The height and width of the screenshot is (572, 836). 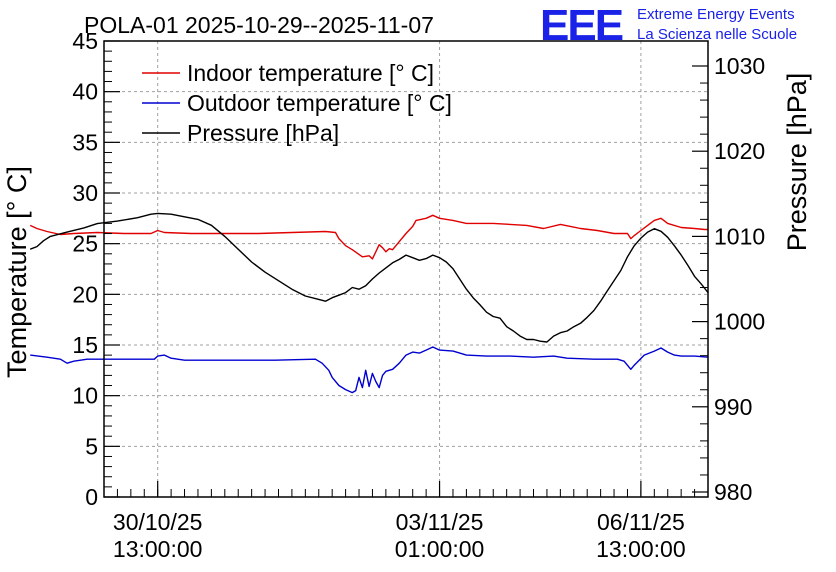 I want to click on y2-tick-label: 980, so click(x=733, y=492).